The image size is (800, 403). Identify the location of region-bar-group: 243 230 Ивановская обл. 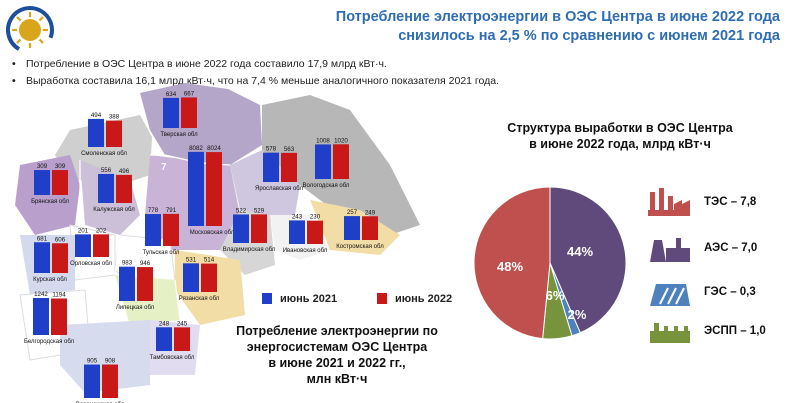
(305, 233).